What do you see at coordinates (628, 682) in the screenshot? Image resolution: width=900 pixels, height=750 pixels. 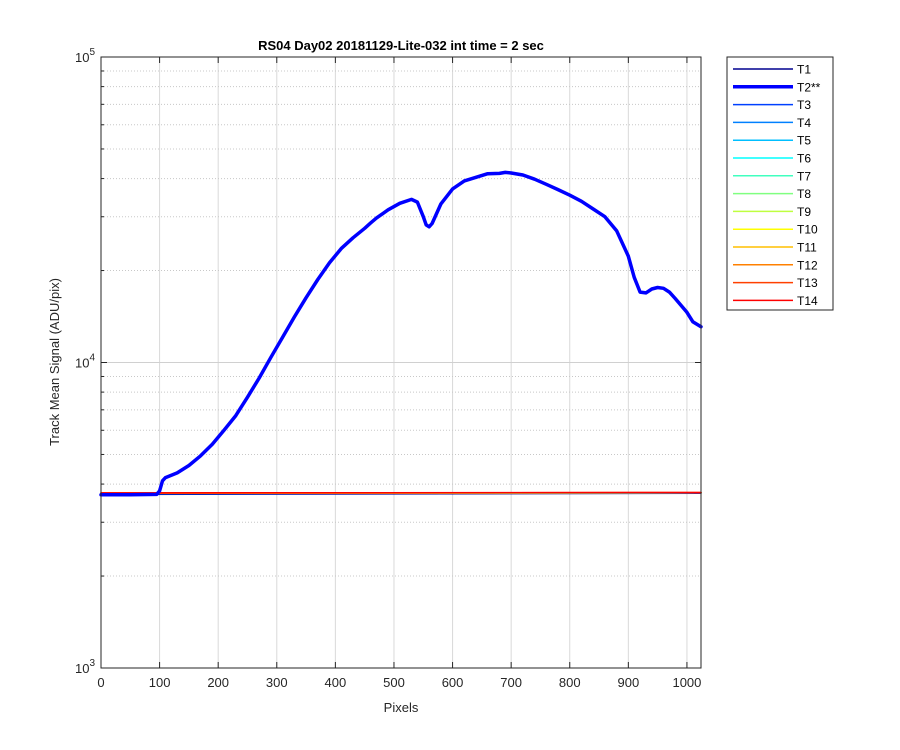 I see `x-tick-label: 900` at bounding box center [628, 682].